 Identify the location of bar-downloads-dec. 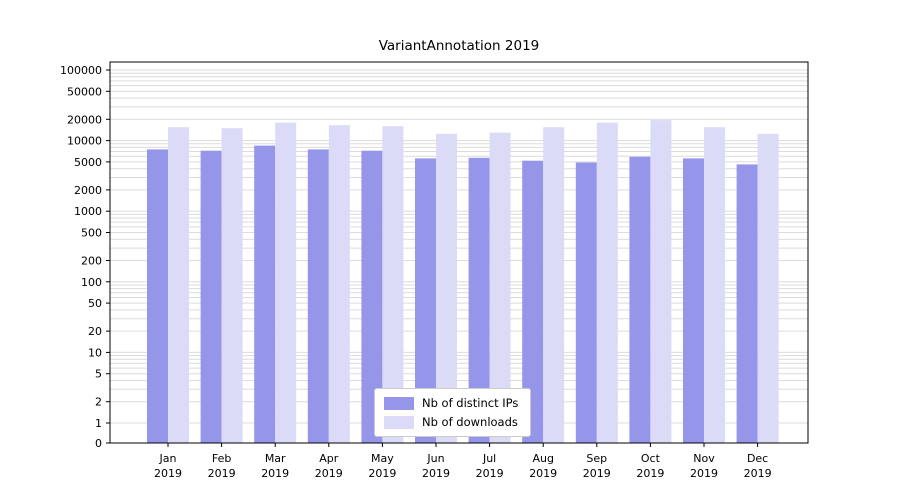
(768, 288).